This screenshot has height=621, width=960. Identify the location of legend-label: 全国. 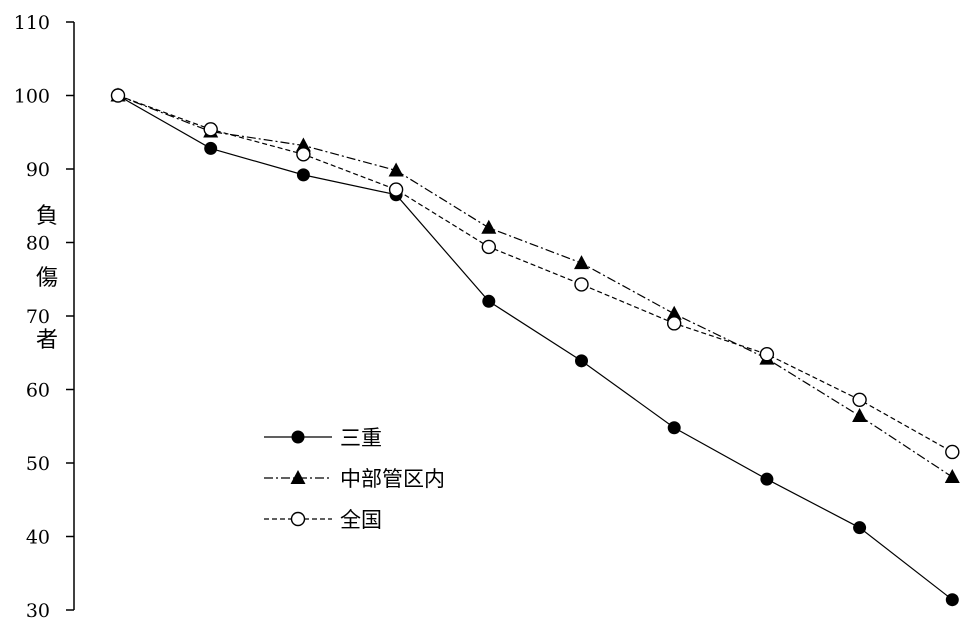
(361, 520).